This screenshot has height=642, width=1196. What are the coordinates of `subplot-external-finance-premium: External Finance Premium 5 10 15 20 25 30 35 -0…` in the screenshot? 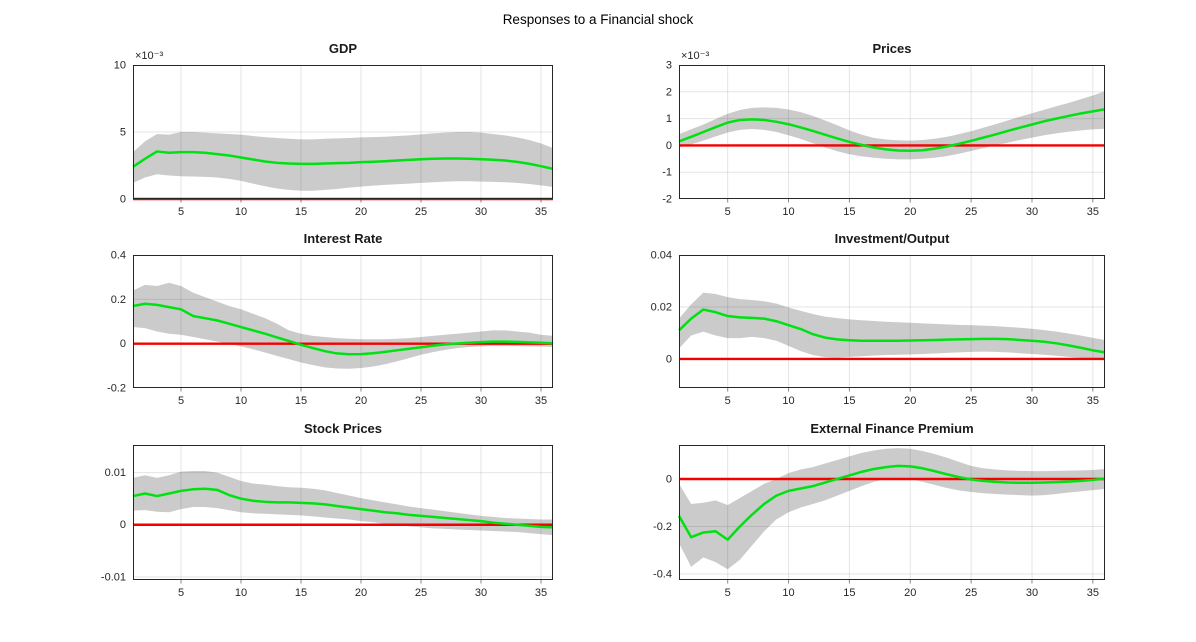 It's located at (879, 510).